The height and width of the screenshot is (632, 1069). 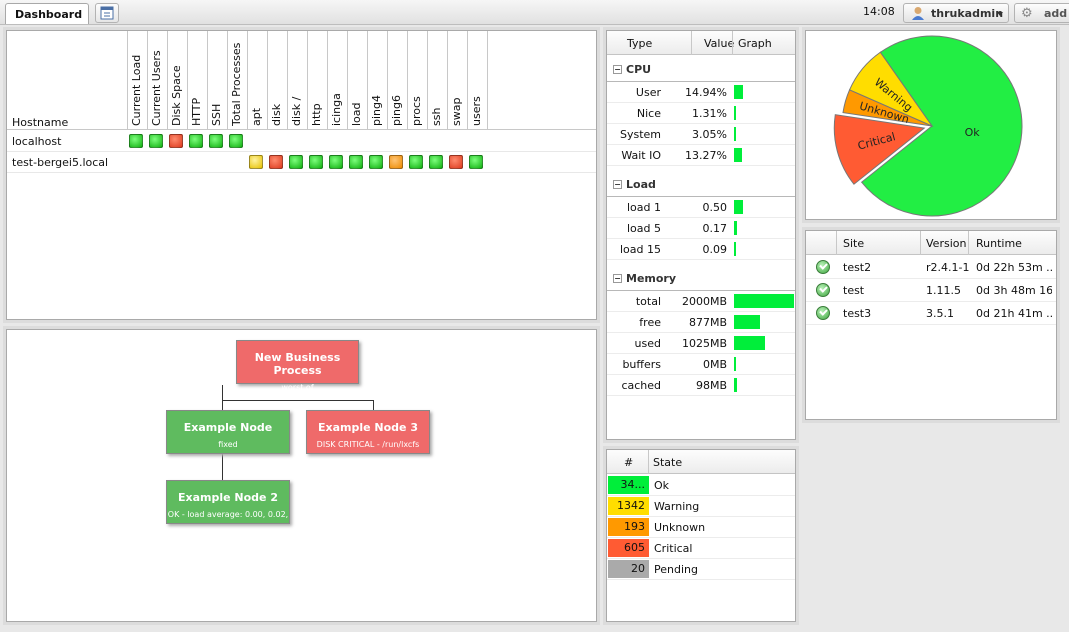 What do you see at coordinates (956, 13) in the screenshot?
I see `user-menu-button: thrukadmin` at bounding box center [956, 13].